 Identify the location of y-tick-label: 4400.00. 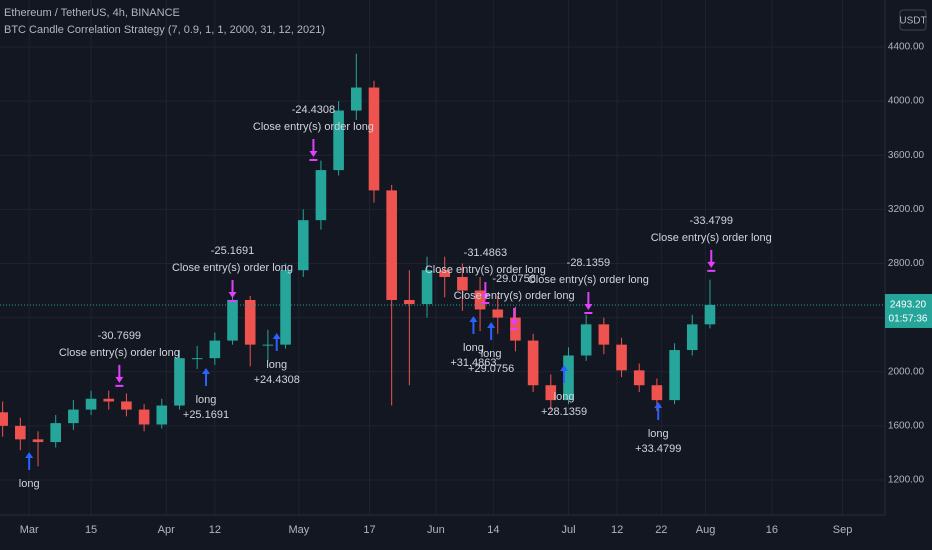
(906, 47).